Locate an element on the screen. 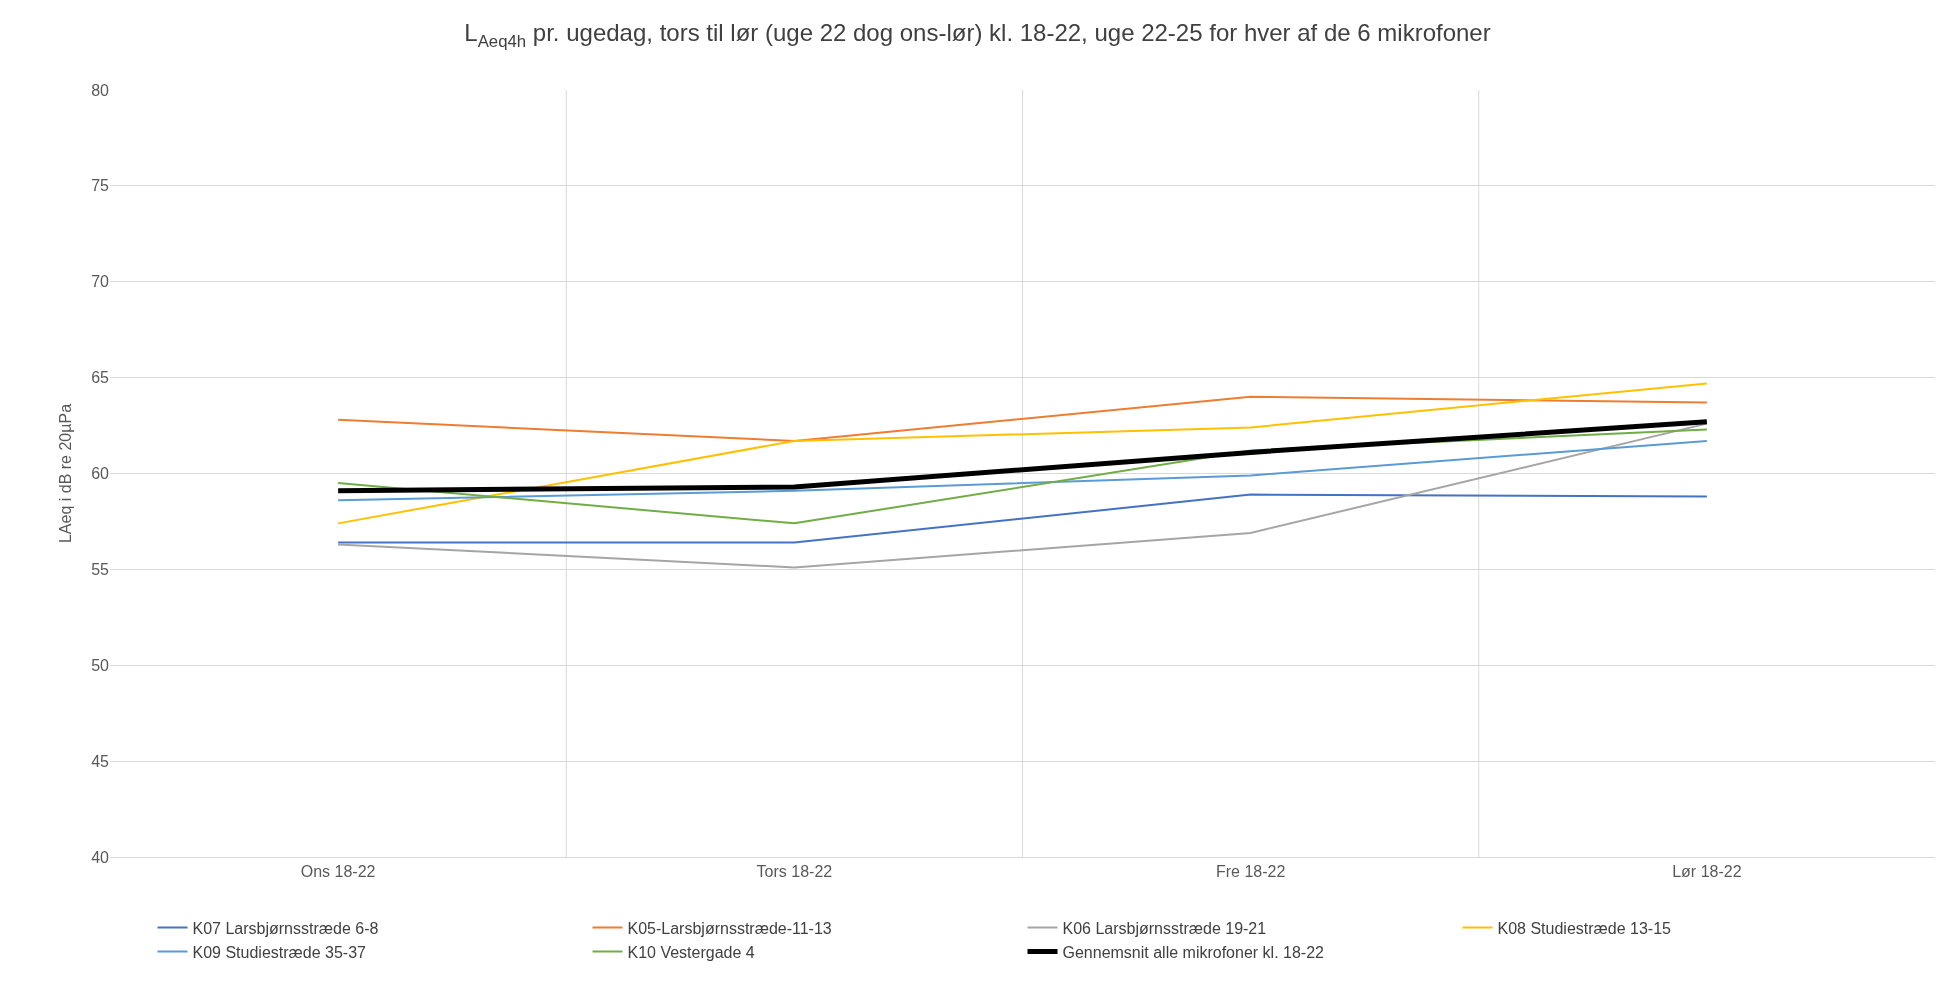 Image resolution: width=1955 pixels, height=987 pixels. y-tick-label: 75 is located at coordinates (100, 186).